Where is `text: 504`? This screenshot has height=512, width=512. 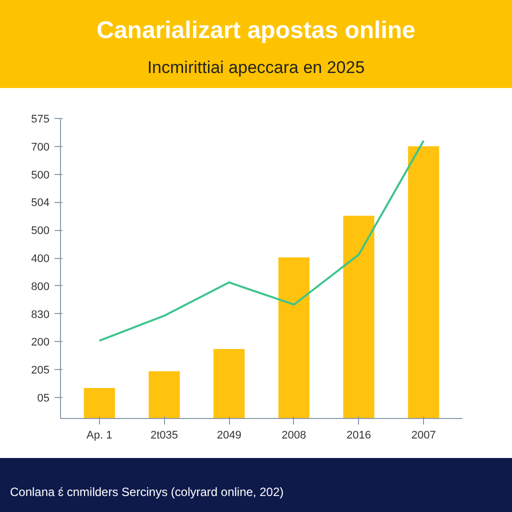
text: 504 is located at coordinates (40, 203).